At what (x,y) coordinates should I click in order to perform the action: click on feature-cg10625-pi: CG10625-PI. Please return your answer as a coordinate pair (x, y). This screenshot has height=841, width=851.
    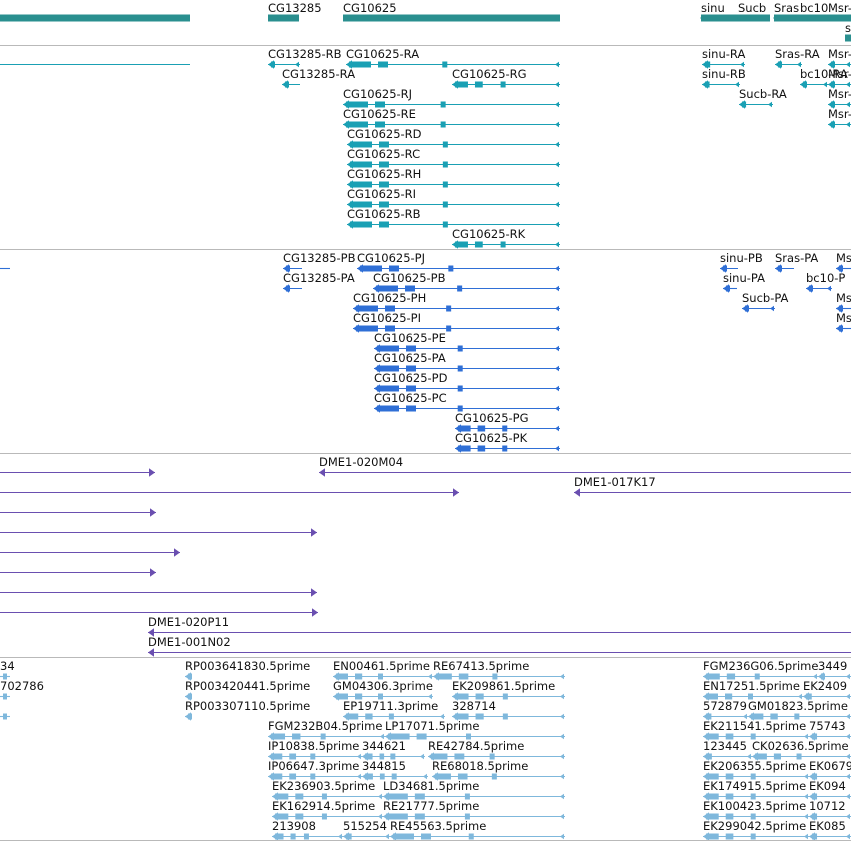
    Looking at the image, I should click on (456, 322).